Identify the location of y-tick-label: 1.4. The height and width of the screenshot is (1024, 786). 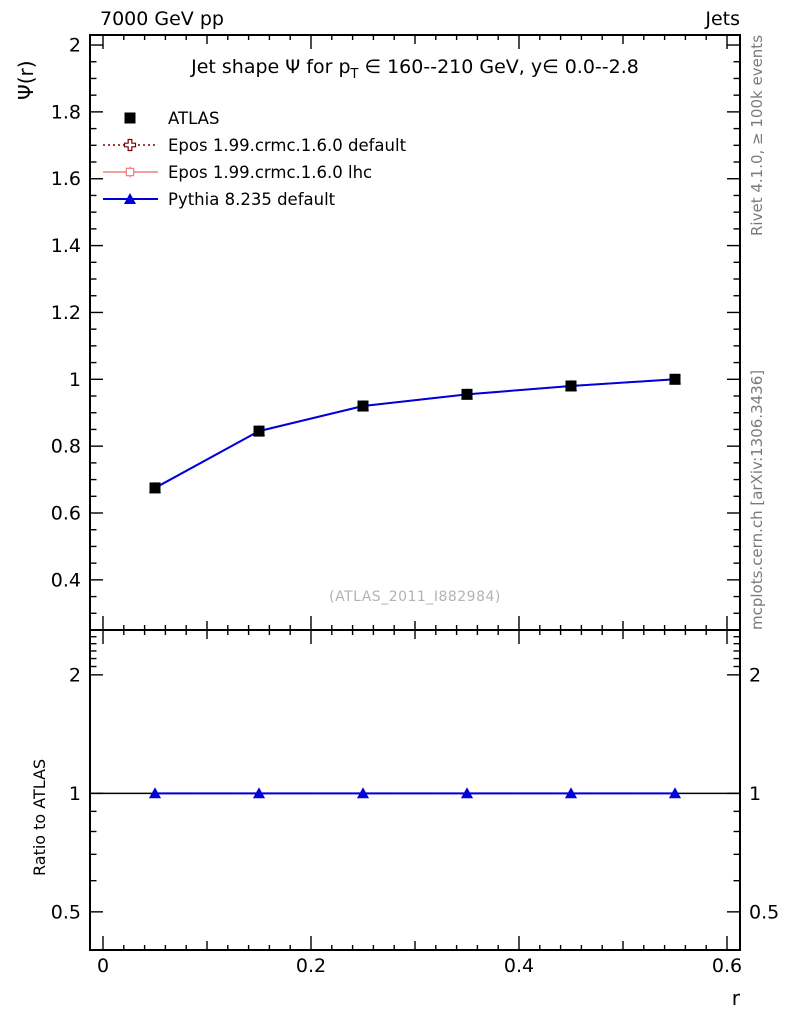
(66, 246).